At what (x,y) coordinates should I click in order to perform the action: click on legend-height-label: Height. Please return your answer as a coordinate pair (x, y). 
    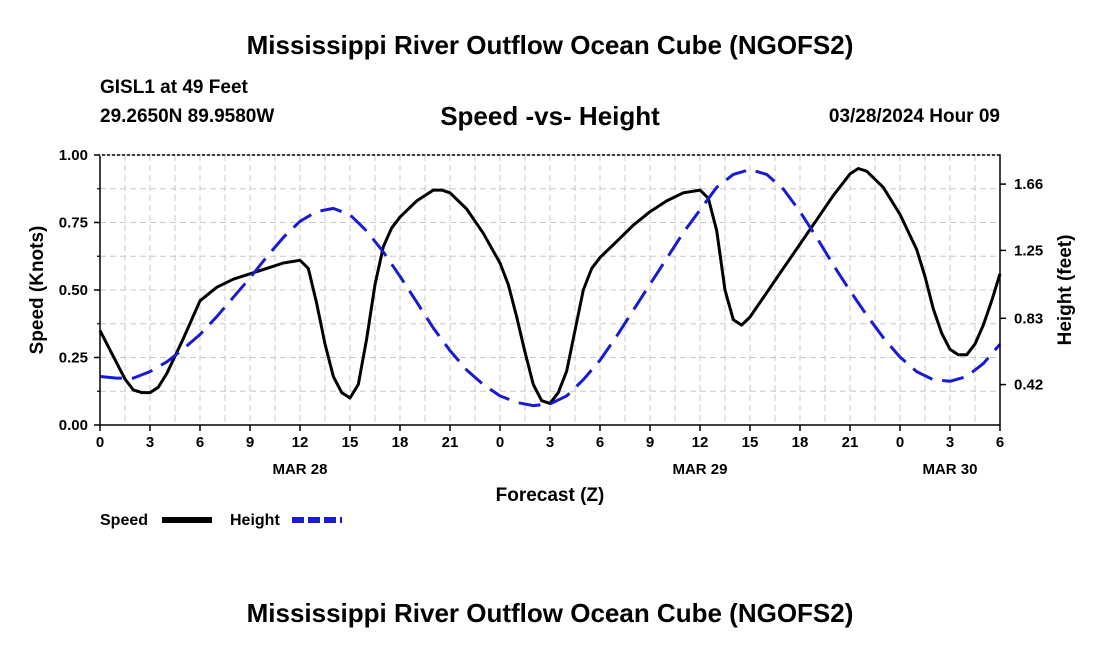
    Looking at the image, I should click on (255, 520).